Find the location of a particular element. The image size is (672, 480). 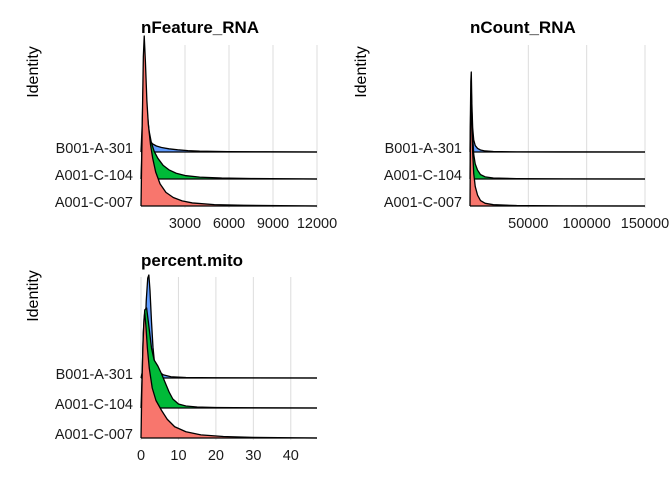

x-tick-label: 9000 is located at coordinates (273, 224).